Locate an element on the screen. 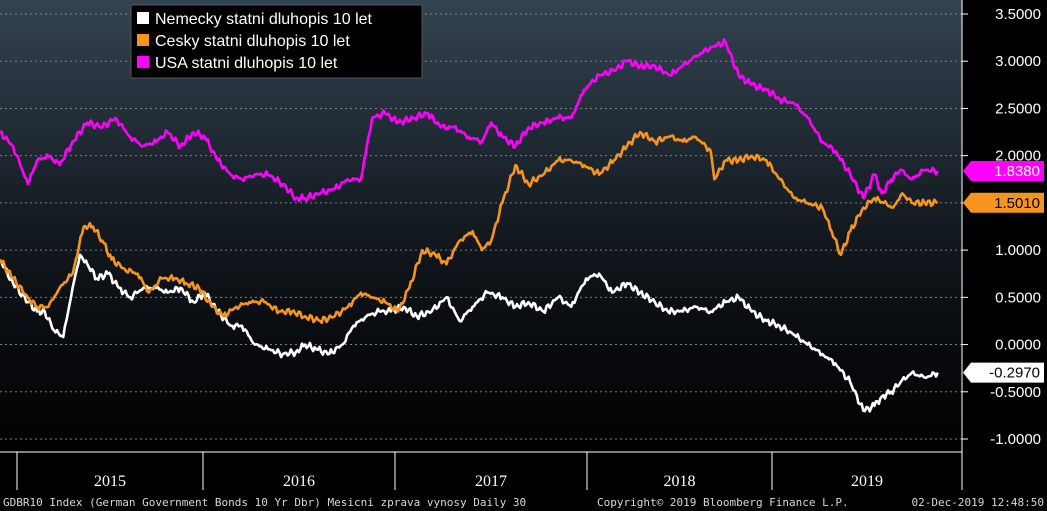 The height and width of the screenshot is (511, 1047). y-tick-label: 0.5000 is located at coordinates (1018, 297).